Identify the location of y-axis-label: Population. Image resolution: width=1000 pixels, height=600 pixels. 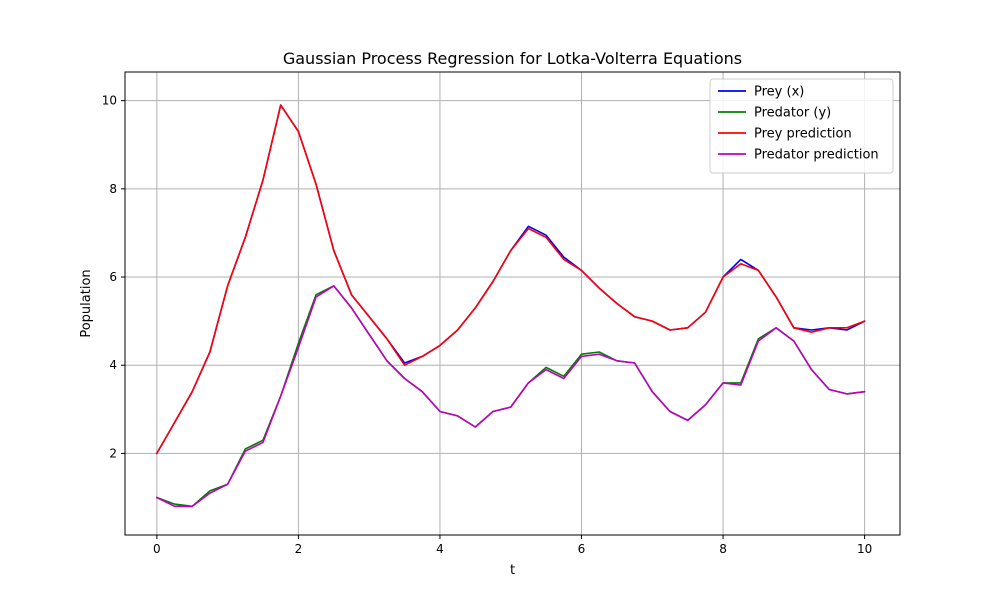
(86, 303).